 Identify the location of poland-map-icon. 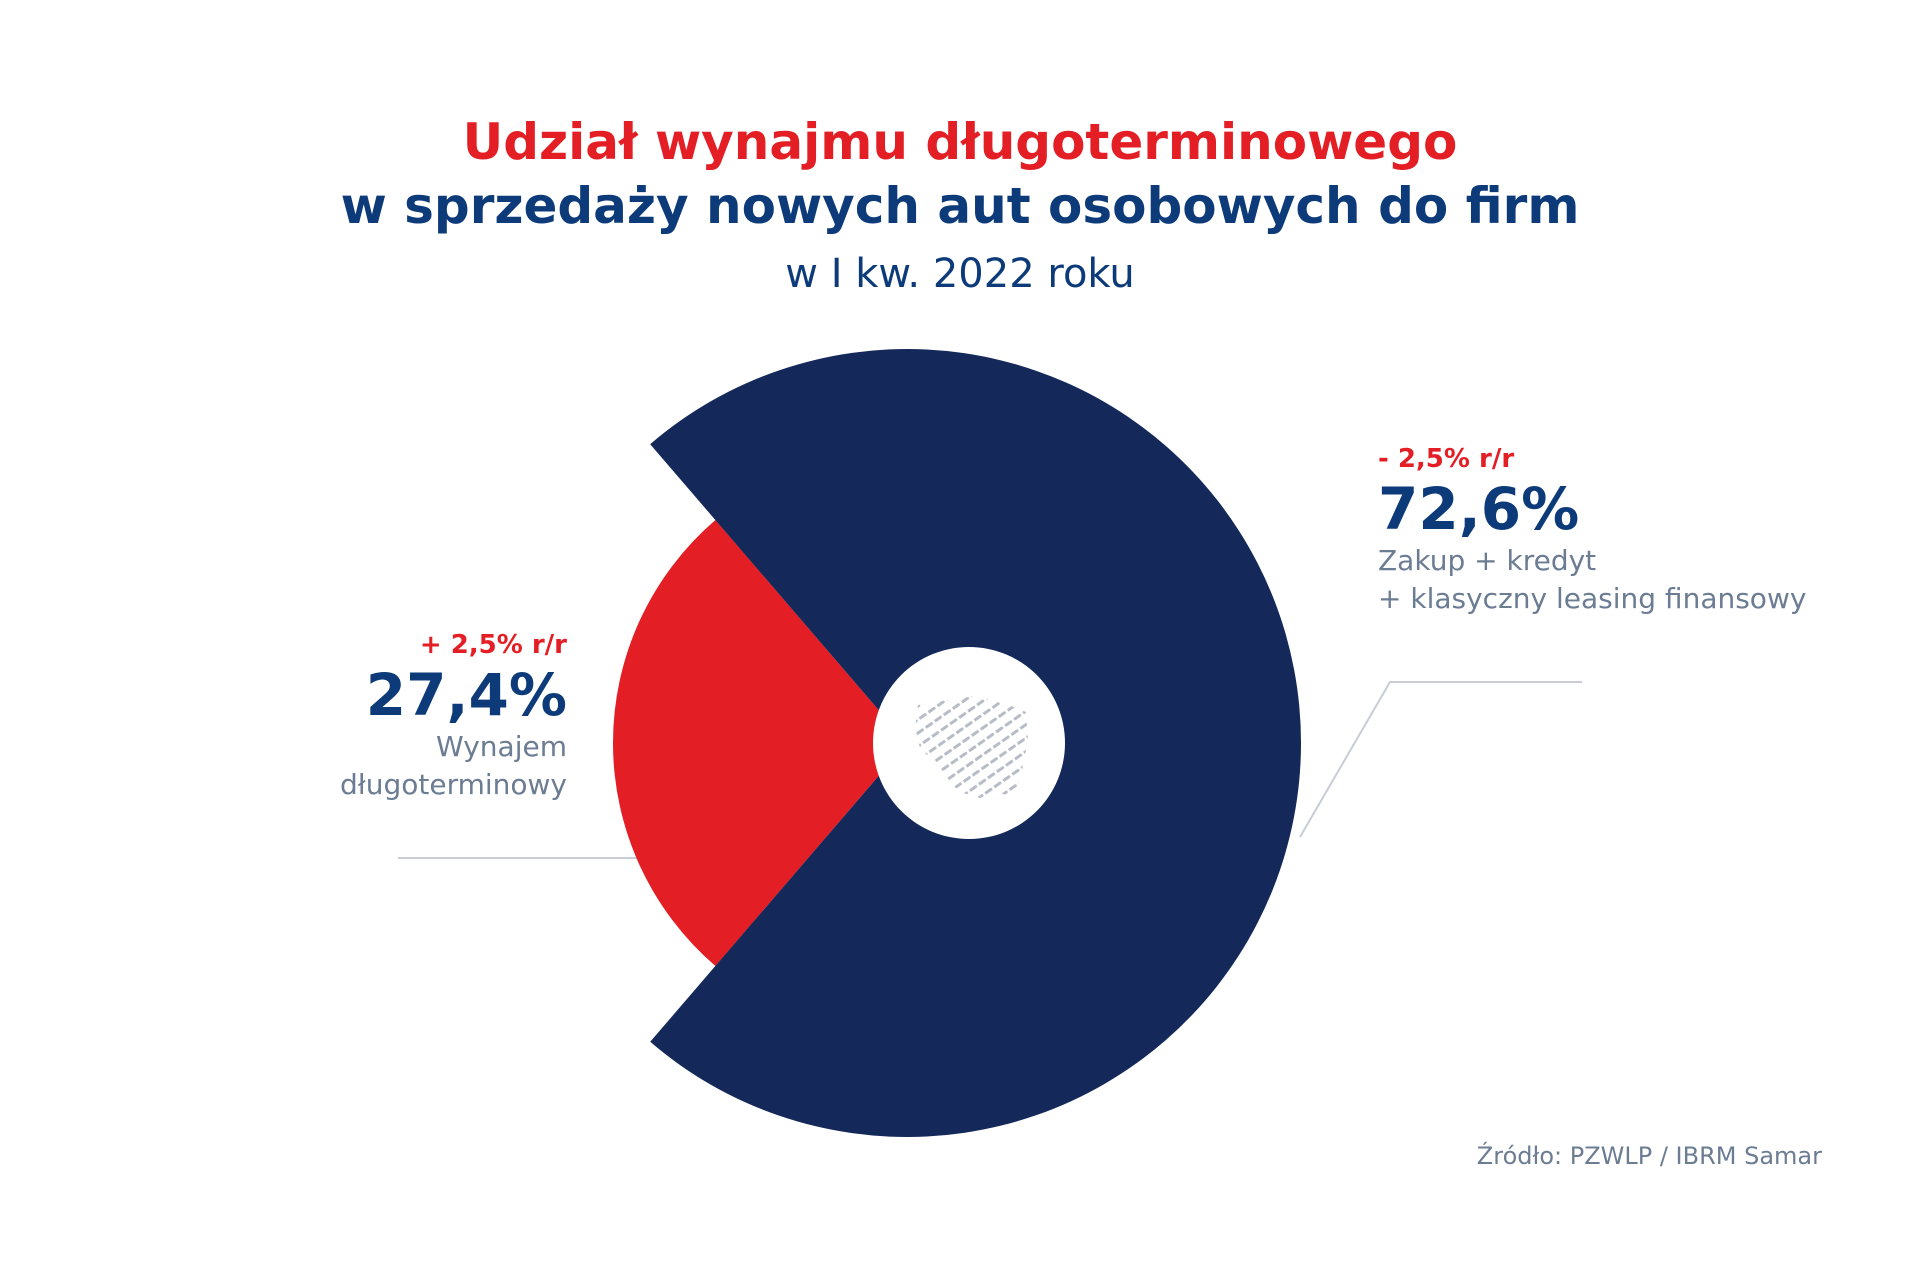
(971, 747).